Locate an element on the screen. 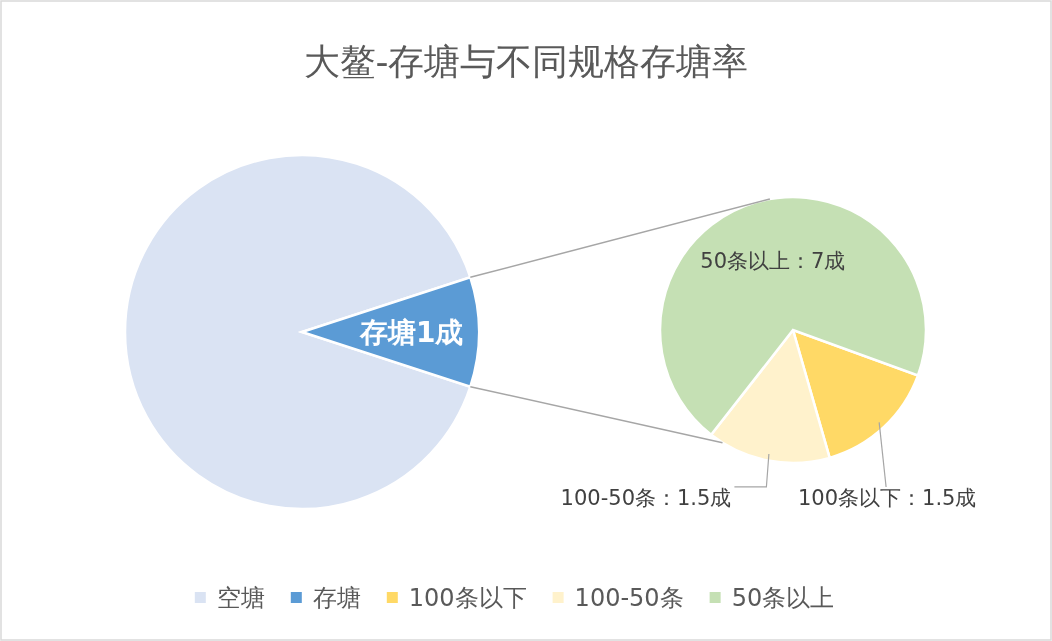  legend-label: 50条以上 is located at coordinates (783, 598).